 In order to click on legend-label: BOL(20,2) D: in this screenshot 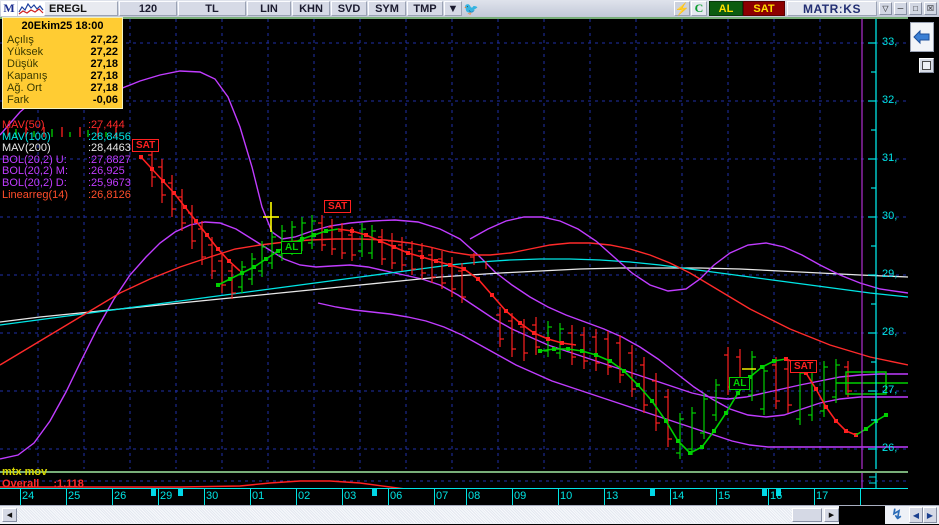, I will do `click(34, 182)`.